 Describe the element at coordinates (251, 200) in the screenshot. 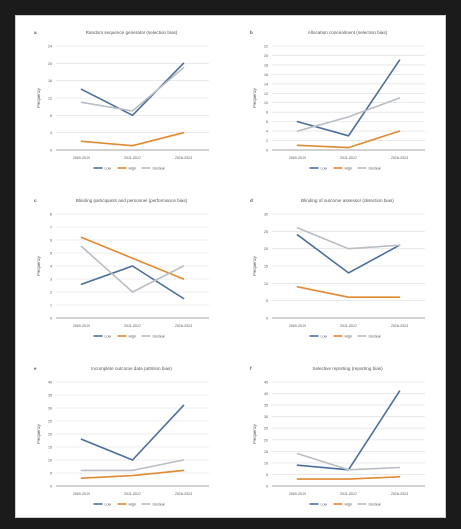

I see `panel-label: d` at that location.